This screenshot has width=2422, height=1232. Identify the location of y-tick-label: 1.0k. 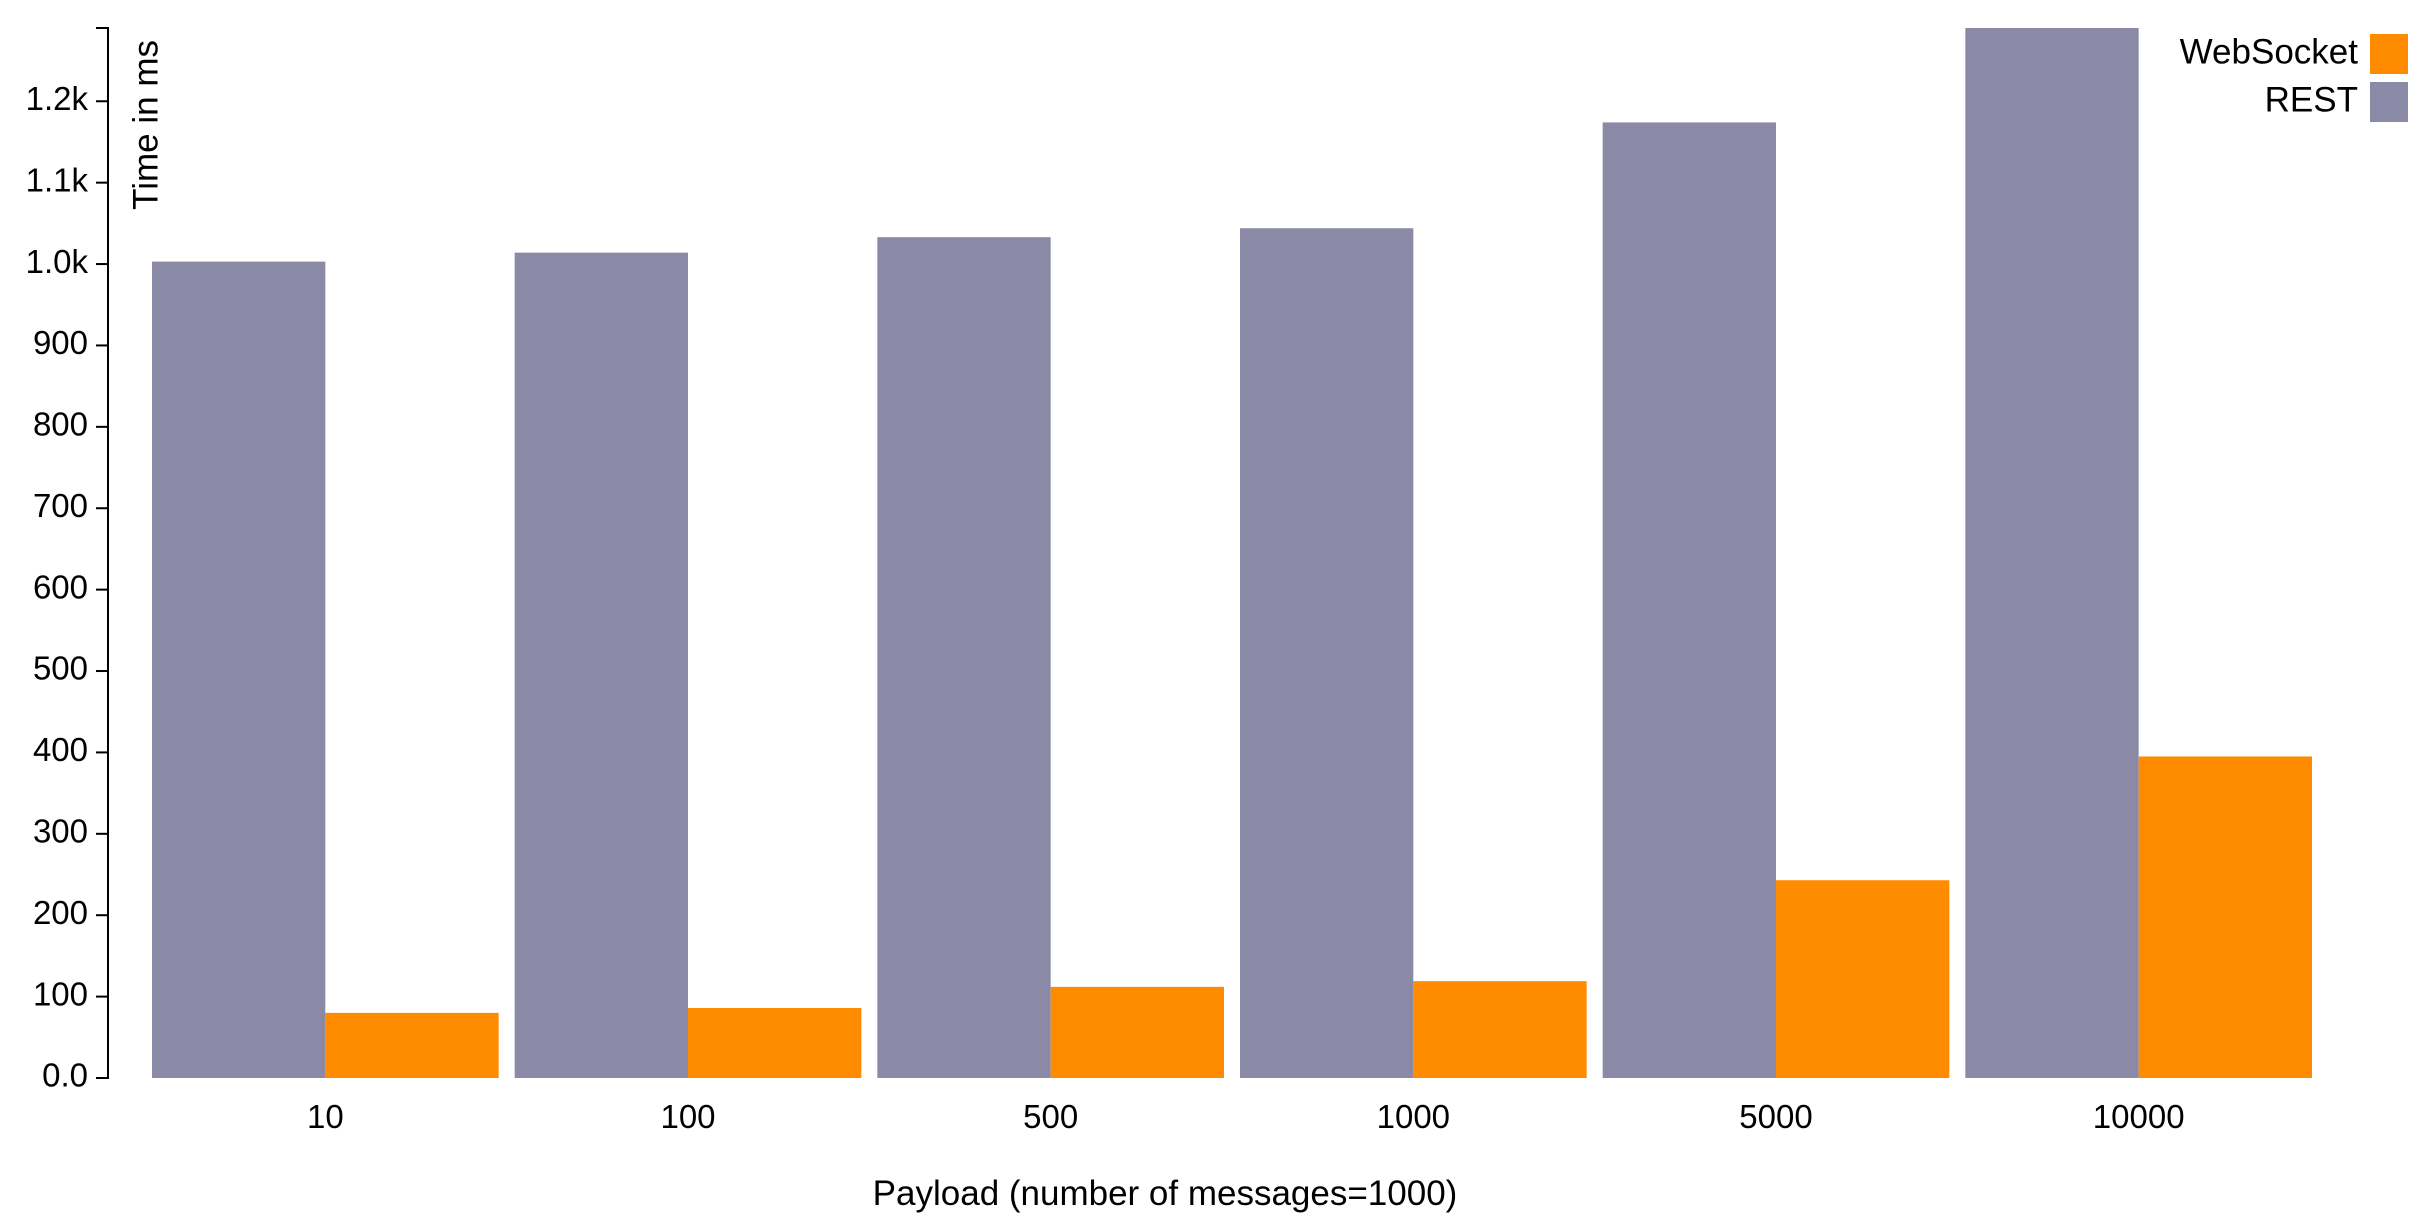
(57, 261).